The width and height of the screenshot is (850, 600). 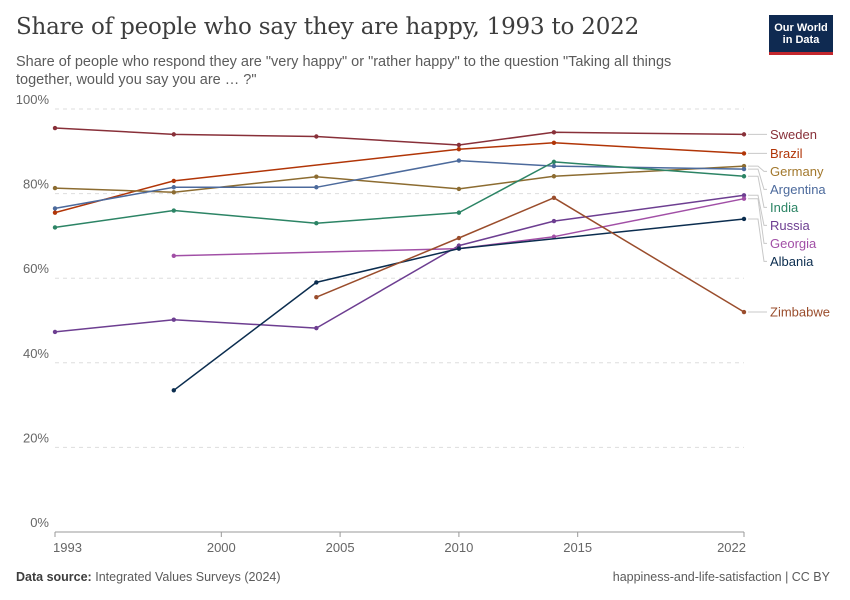 What do you see at coordinates (577, 547) in the screenshot?
I see `x-tick-label: 2015` at bounding box center [577, 547].